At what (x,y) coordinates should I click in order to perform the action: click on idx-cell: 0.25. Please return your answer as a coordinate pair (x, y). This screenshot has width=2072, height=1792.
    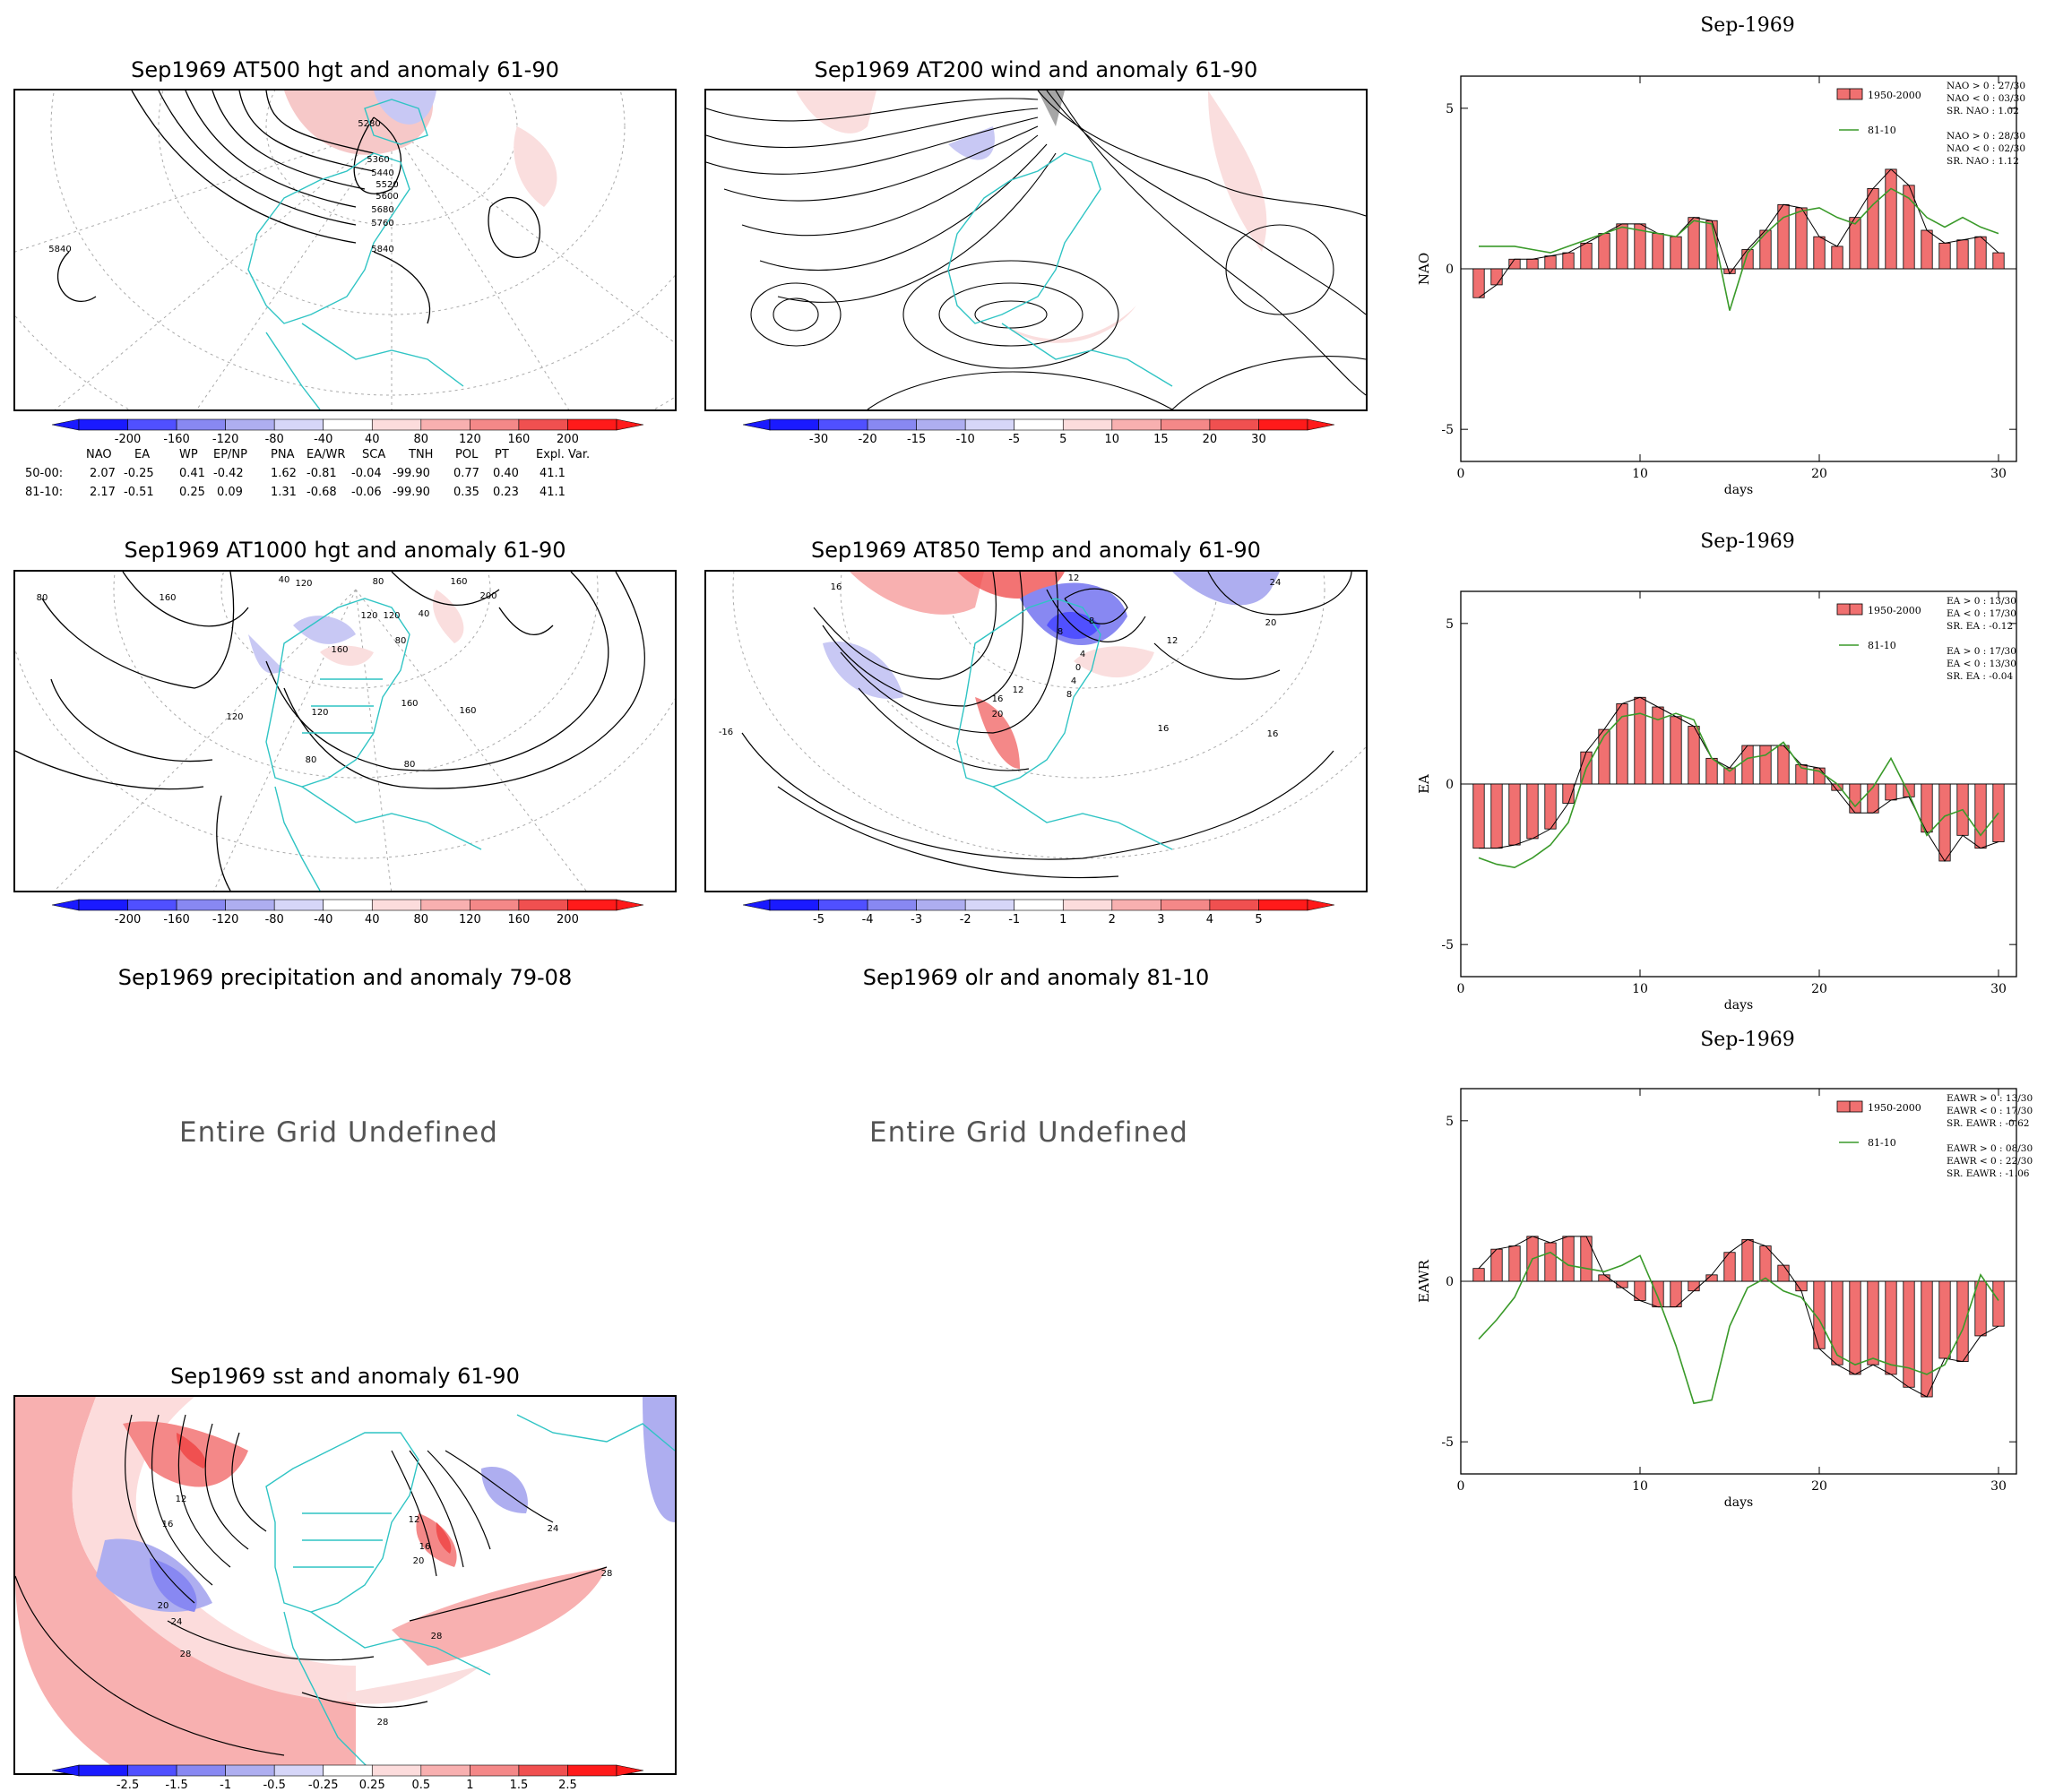
    Looking at the image, I should click on (192, 492).